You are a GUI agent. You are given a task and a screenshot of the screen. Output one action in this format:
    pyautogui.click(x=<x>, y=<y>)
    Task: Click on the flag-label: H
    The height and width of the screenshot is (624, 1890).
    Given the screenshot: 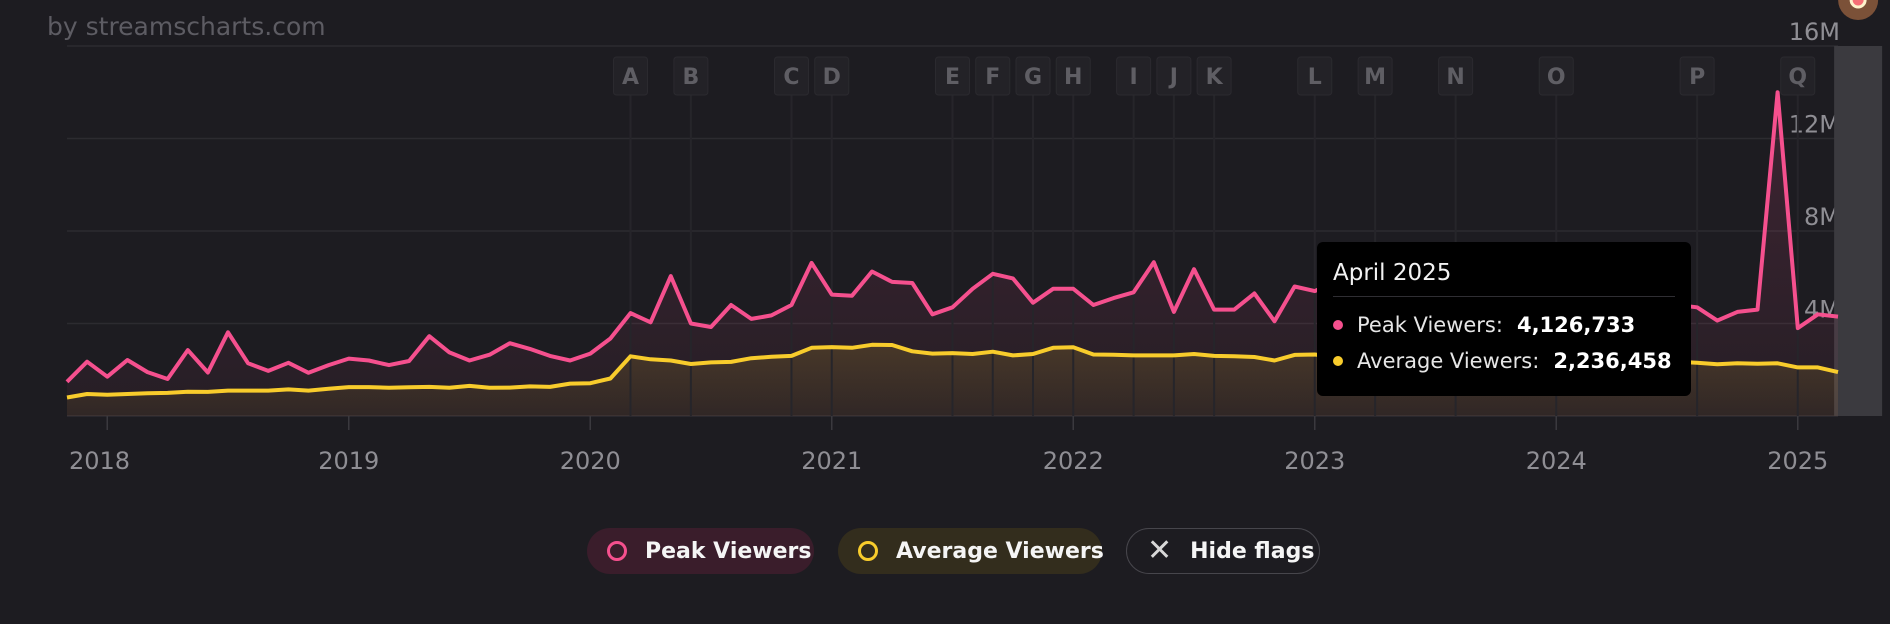 What is the action you would take?
    pyautogui.click(x=1073, y=77)
    